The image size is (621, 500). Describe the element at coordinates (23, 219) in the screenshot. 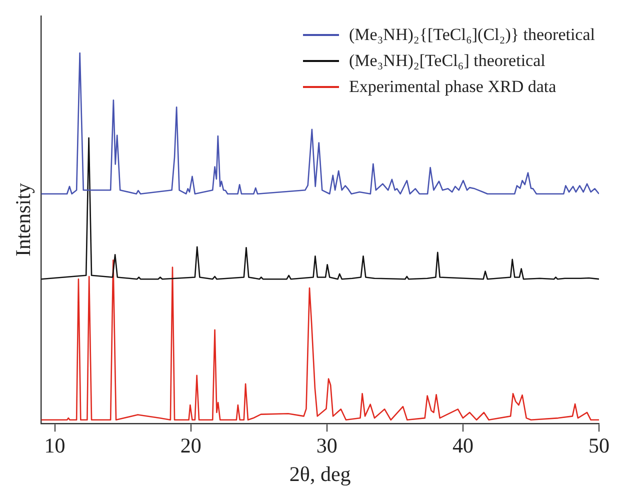

I see `y-axis-title: Intensity` at that location.